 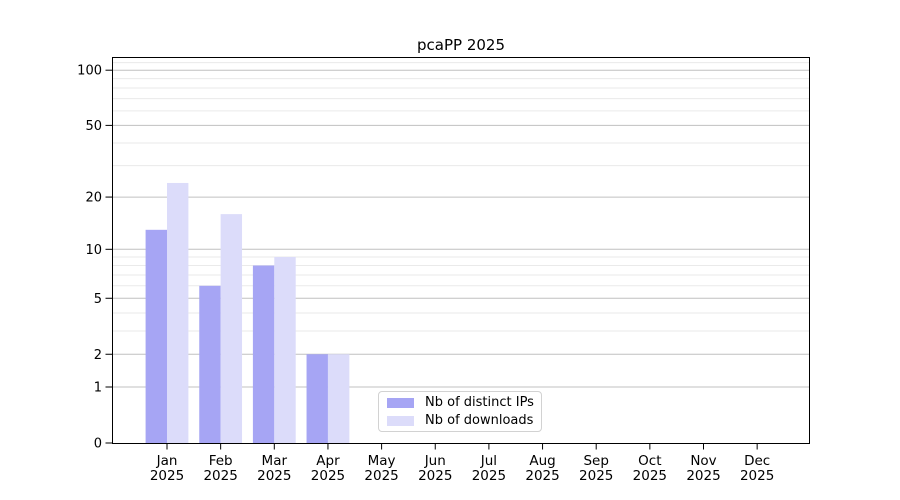 What do you see at coordinates (479, 420) in the screenshot?
I see `legend-label-downloads: Nb of downloads` at bounding box center [479, 420].